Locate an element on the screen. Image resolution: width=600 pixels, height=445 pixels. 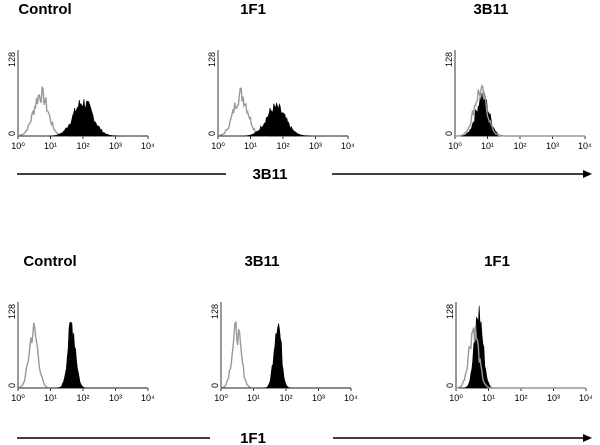
arrow-label: 3B11 is located at coordinates (269, 174).